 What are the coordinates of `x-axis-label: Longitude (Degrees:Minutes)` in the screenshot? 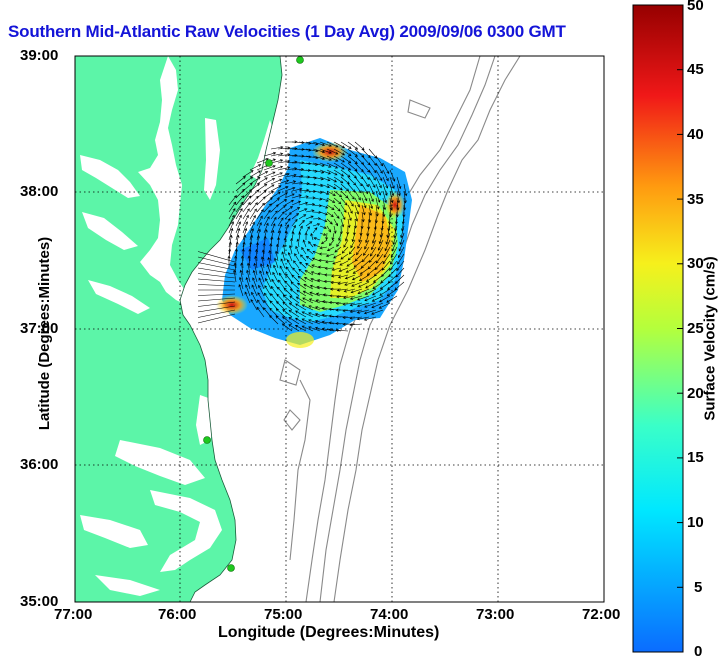 It's located at (329, 632).